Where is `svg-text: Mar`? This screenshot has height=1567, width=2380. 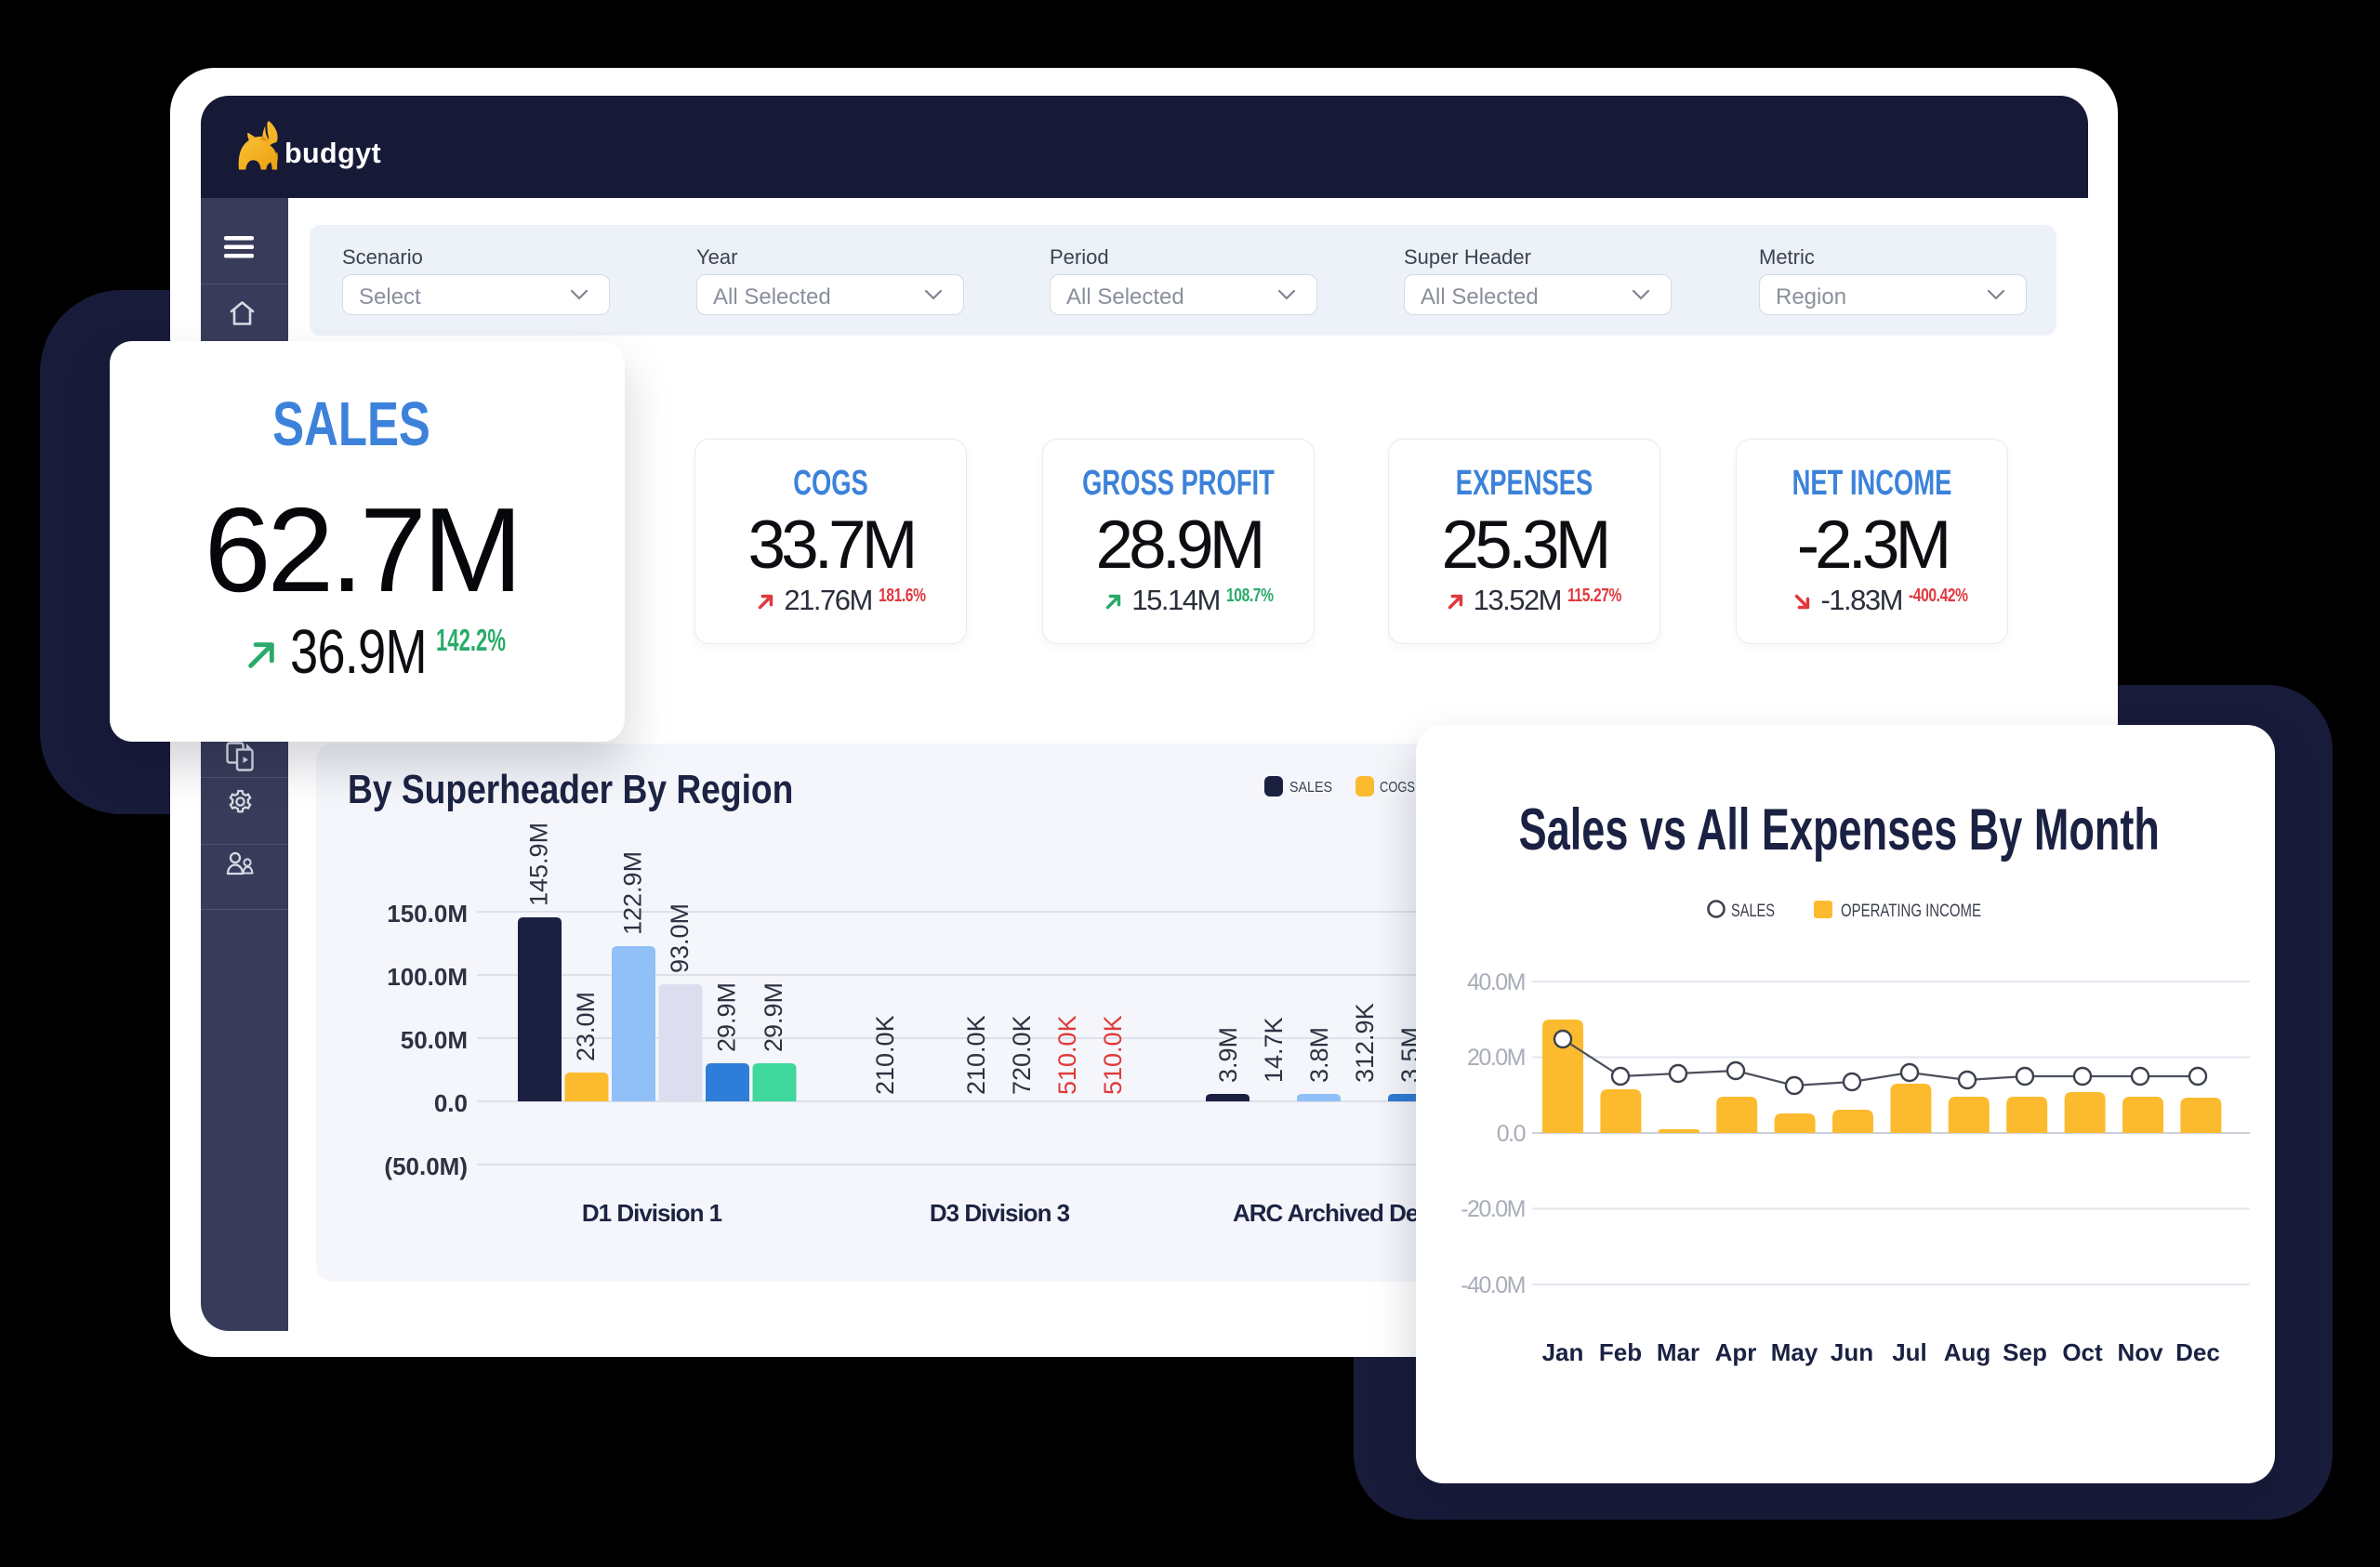 svg-text: Mar is located at coordinates (1678, 1352).